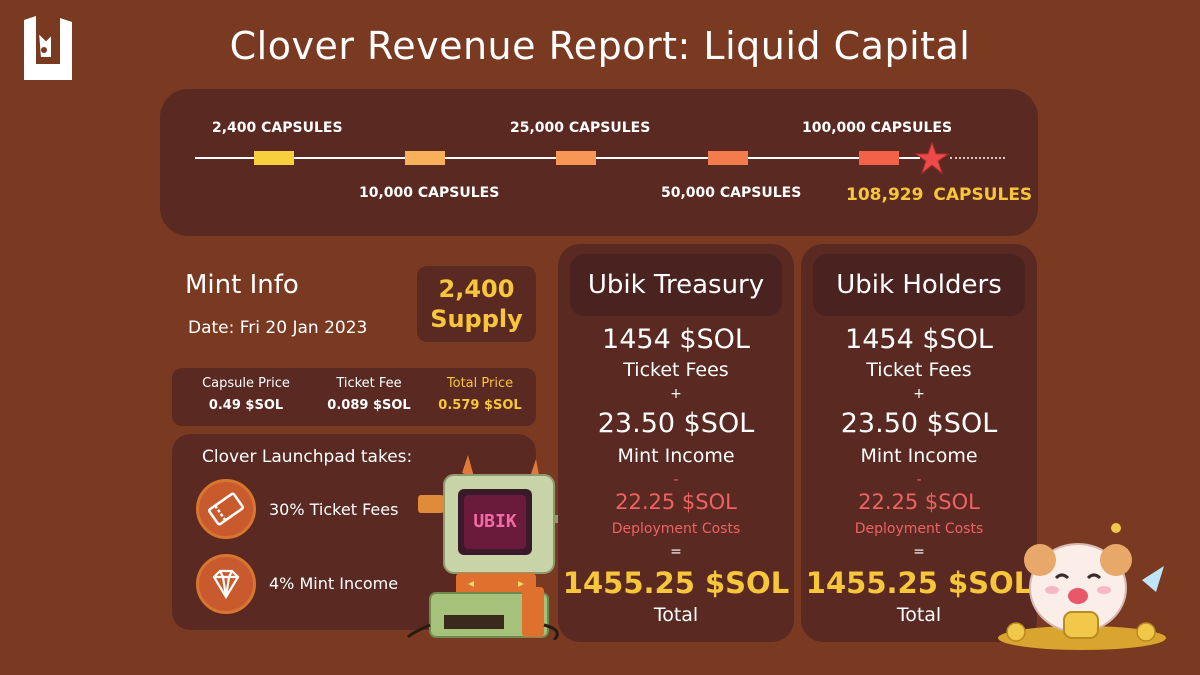  I want to click on capsule-price: Capsule Price 0.49 $SOL, so click(246, 394).